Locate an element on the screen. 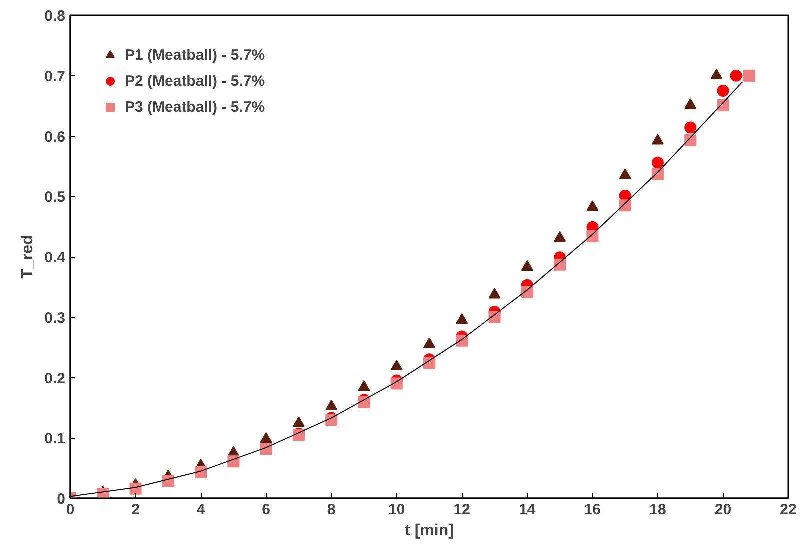 The image size is (803, 558). x-axis-title: t [min] is located at coordinates (429, 531).